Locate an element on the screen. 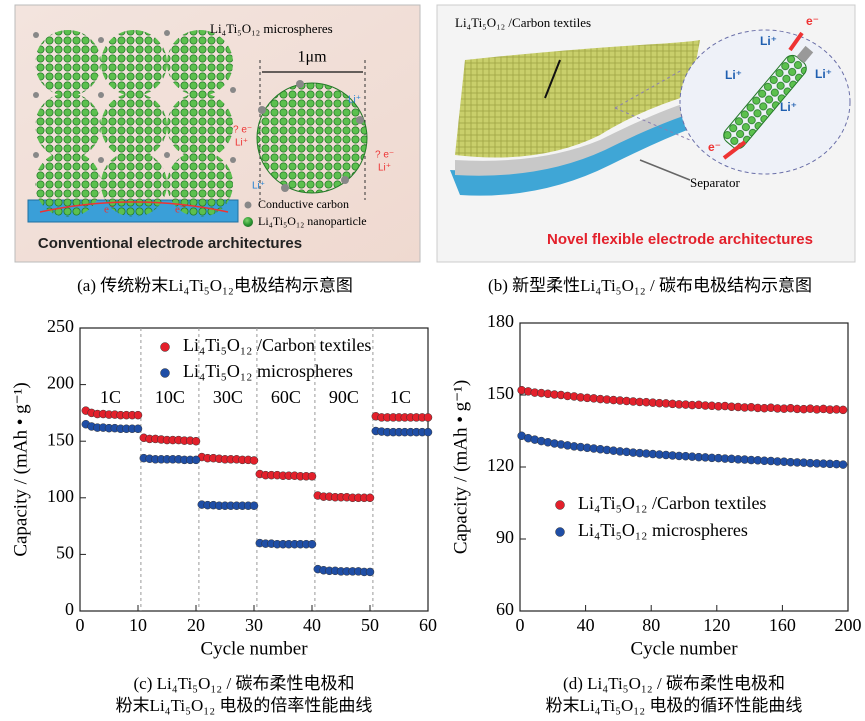 Image resolution: width=865 pixels, height=721 pixels. electrolyte-layer is located at coordinates (575, 153).